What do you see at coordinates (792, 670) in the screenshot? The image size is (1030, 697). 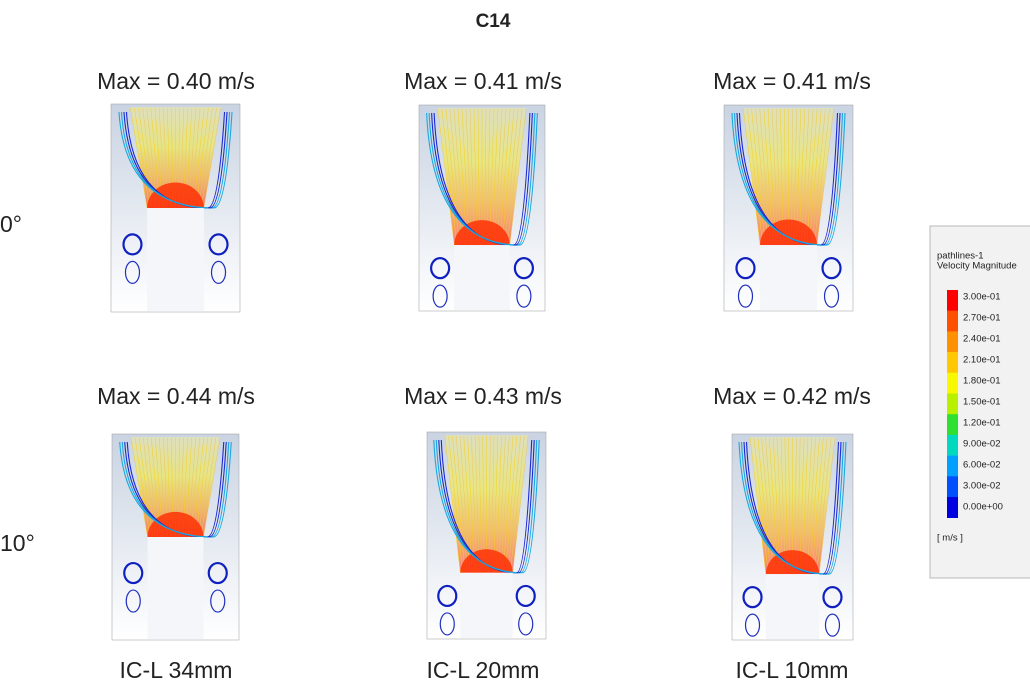 I see `column-label: IC-L 10mm` at bounding box center [792, 670].